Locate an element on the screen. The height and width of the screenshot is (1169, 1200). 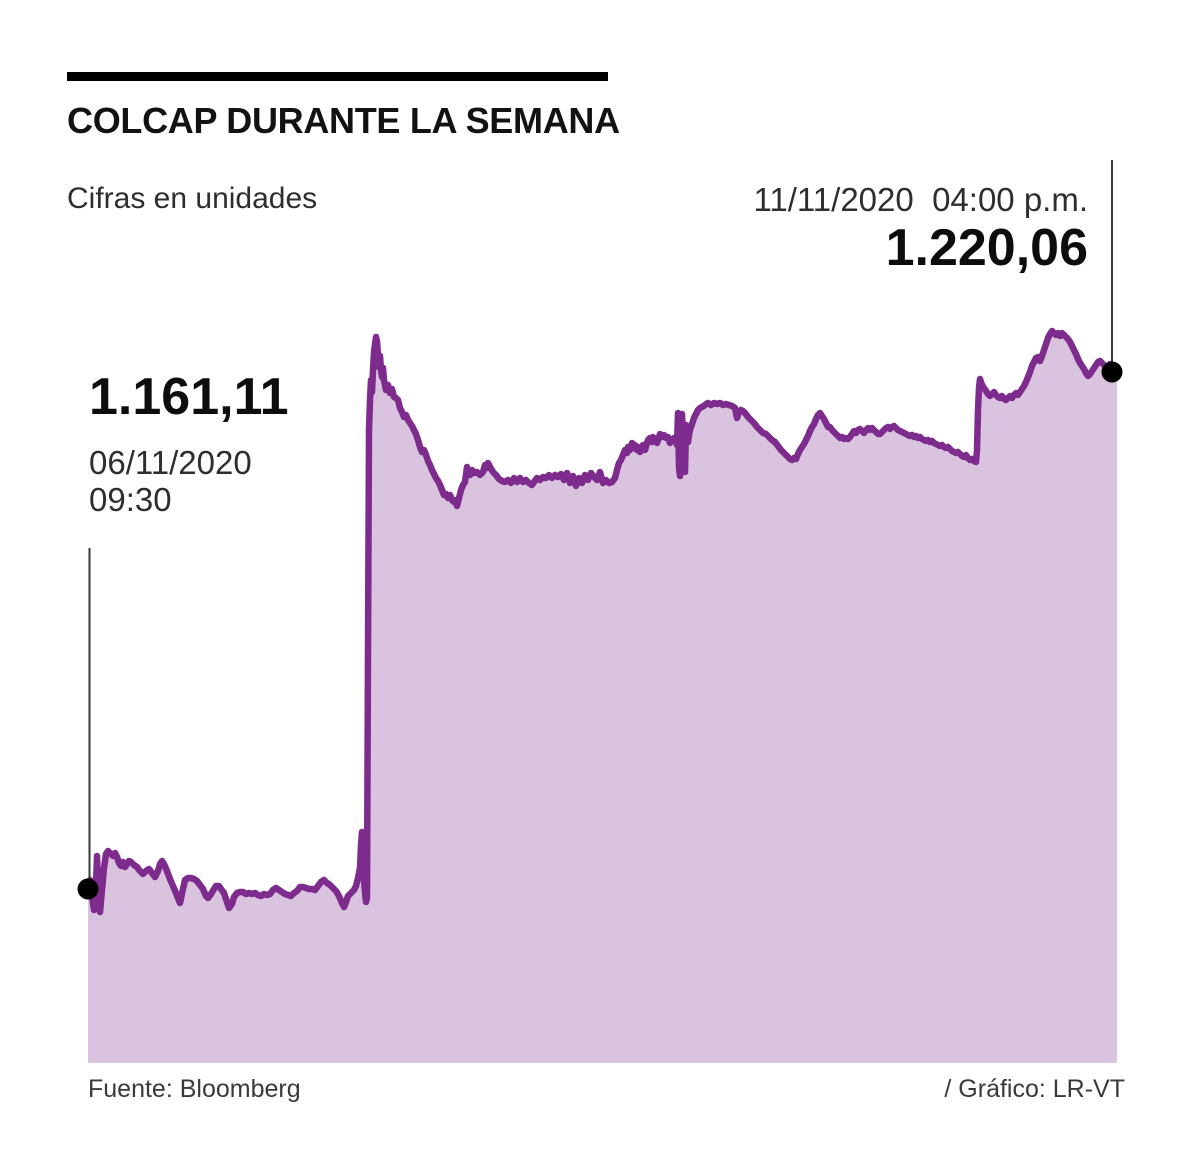
start-marker-dot is located at coordinates (88, 889).